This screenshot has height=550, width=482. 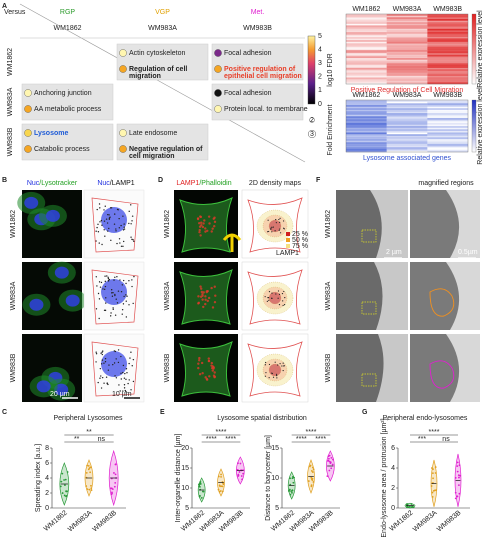 I want to click on panel-letter: D, so click(x=160, y=180).